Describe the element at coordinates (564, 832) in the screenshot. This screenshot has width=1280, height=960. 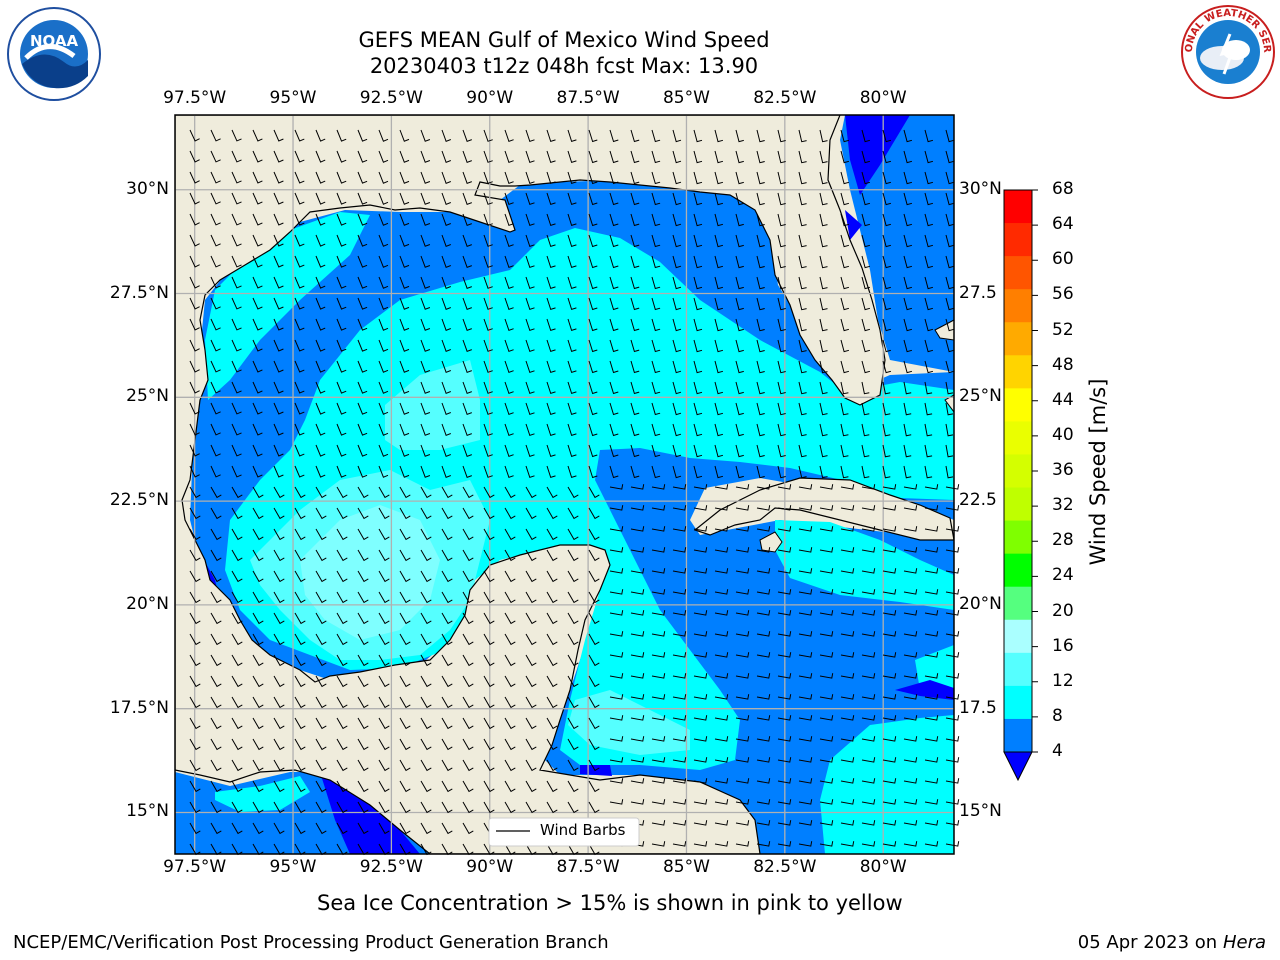
I see `map-legend` at that location.